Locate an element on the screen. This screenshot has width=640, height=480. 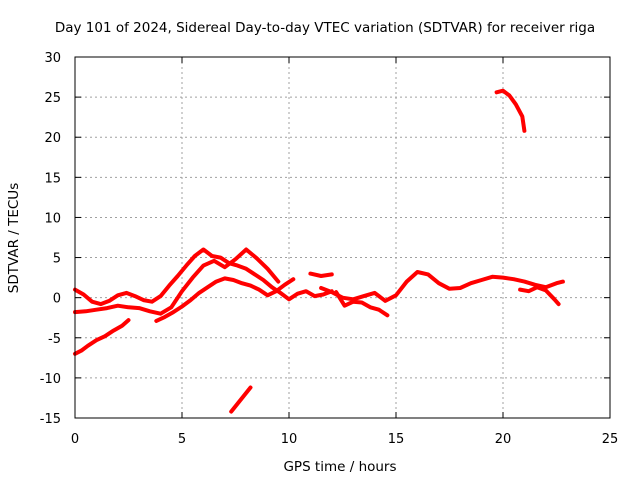
x-tick-label: 5 is located at coordinates (182, 439).